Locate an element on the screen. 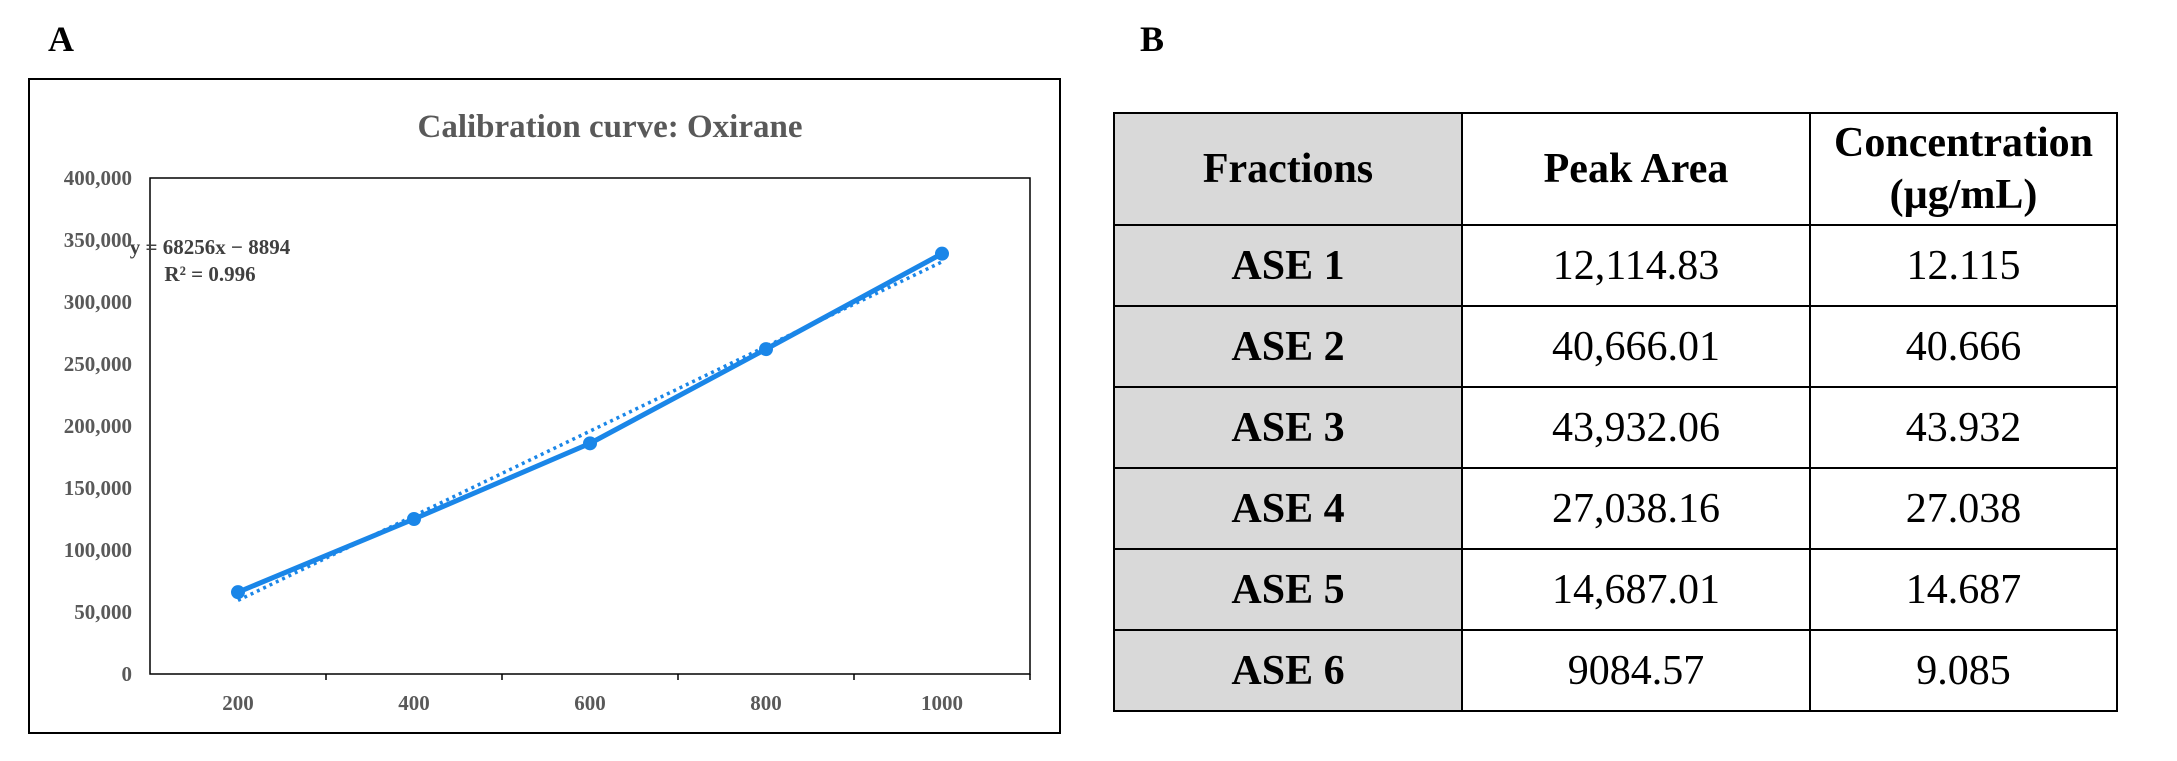 The height and width of the screenshot is (761, 2177). peak-area-cell: 43,932.06 is located at coordinates (1636, 427).